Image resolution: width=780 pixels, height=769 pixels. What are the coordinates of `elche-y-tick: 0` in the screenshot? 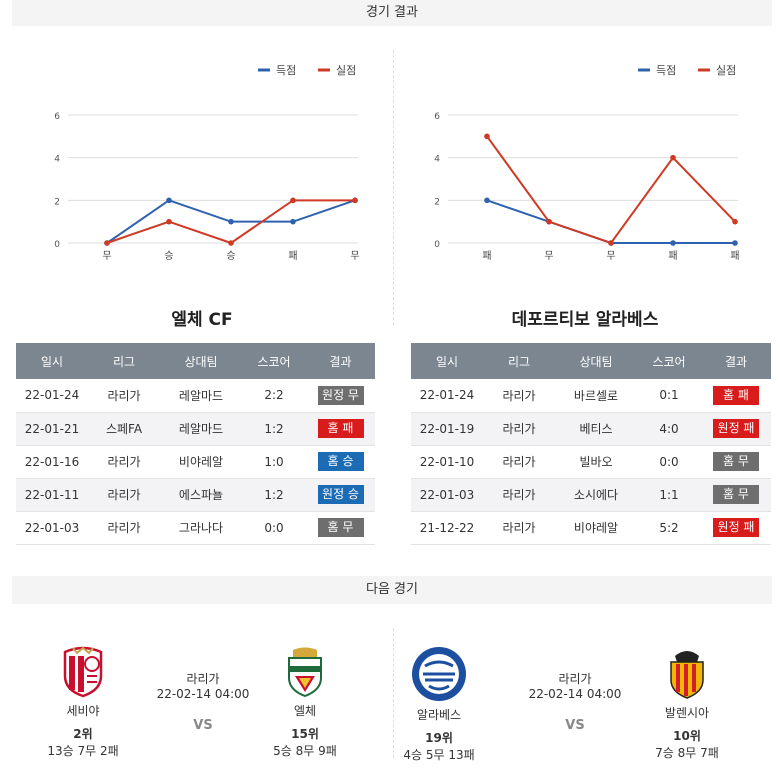 It's located at (57, 245).